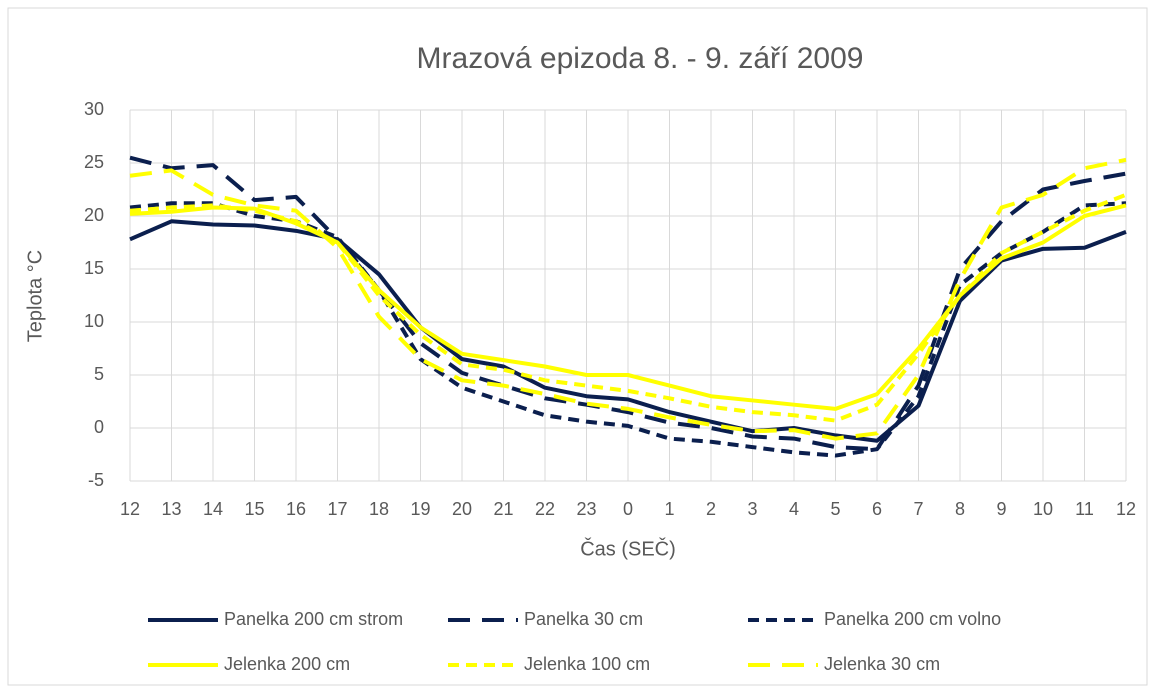  Describe the element at coordinates (94, 321) in the screenshot. I see `y-tick-label: 10` at that location.